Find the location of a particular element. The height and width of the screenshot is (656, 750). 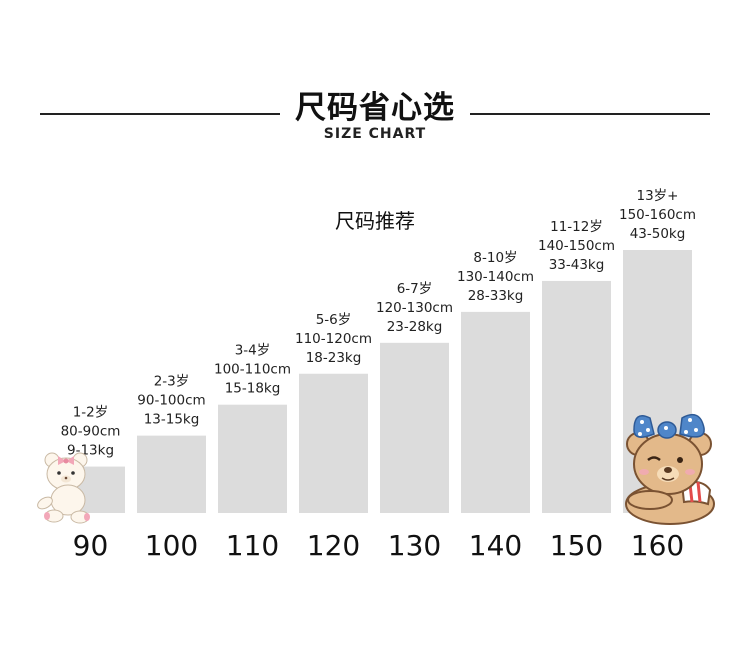

data-label-110-1: 100-110cm is located at coordinates (252, 370).